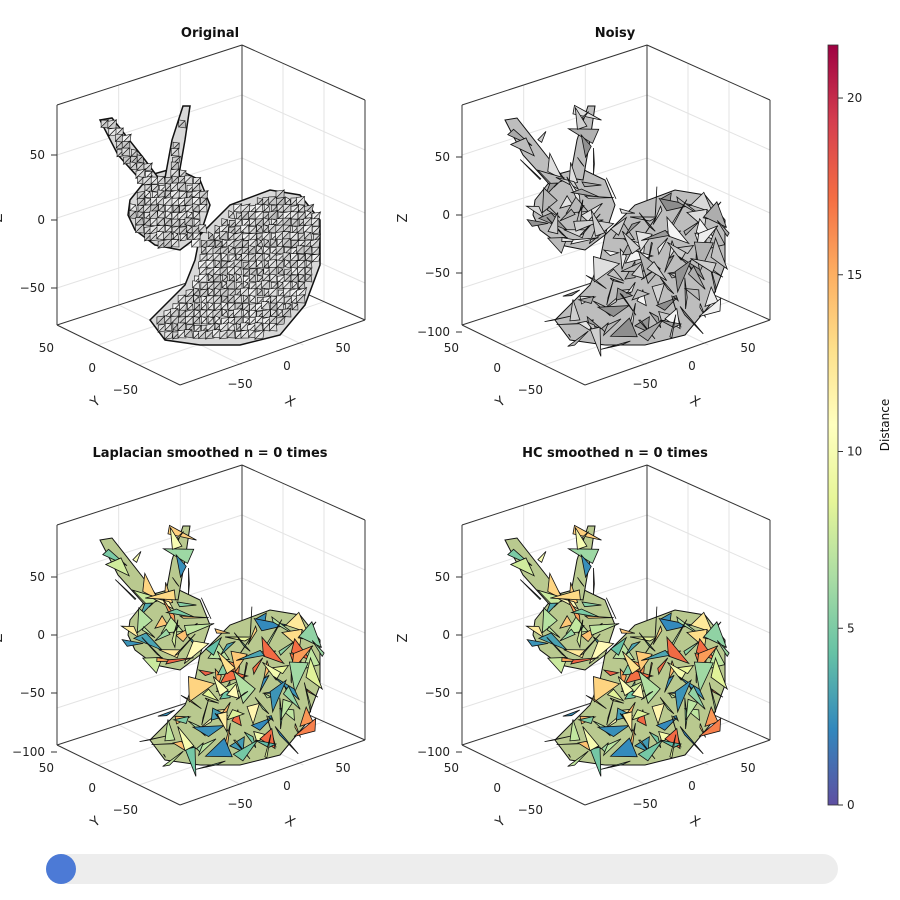  What do you see at coordinates (833, 425) in the screenshot?
I see `colorbar-gradient` at bounding box center [833, 425].